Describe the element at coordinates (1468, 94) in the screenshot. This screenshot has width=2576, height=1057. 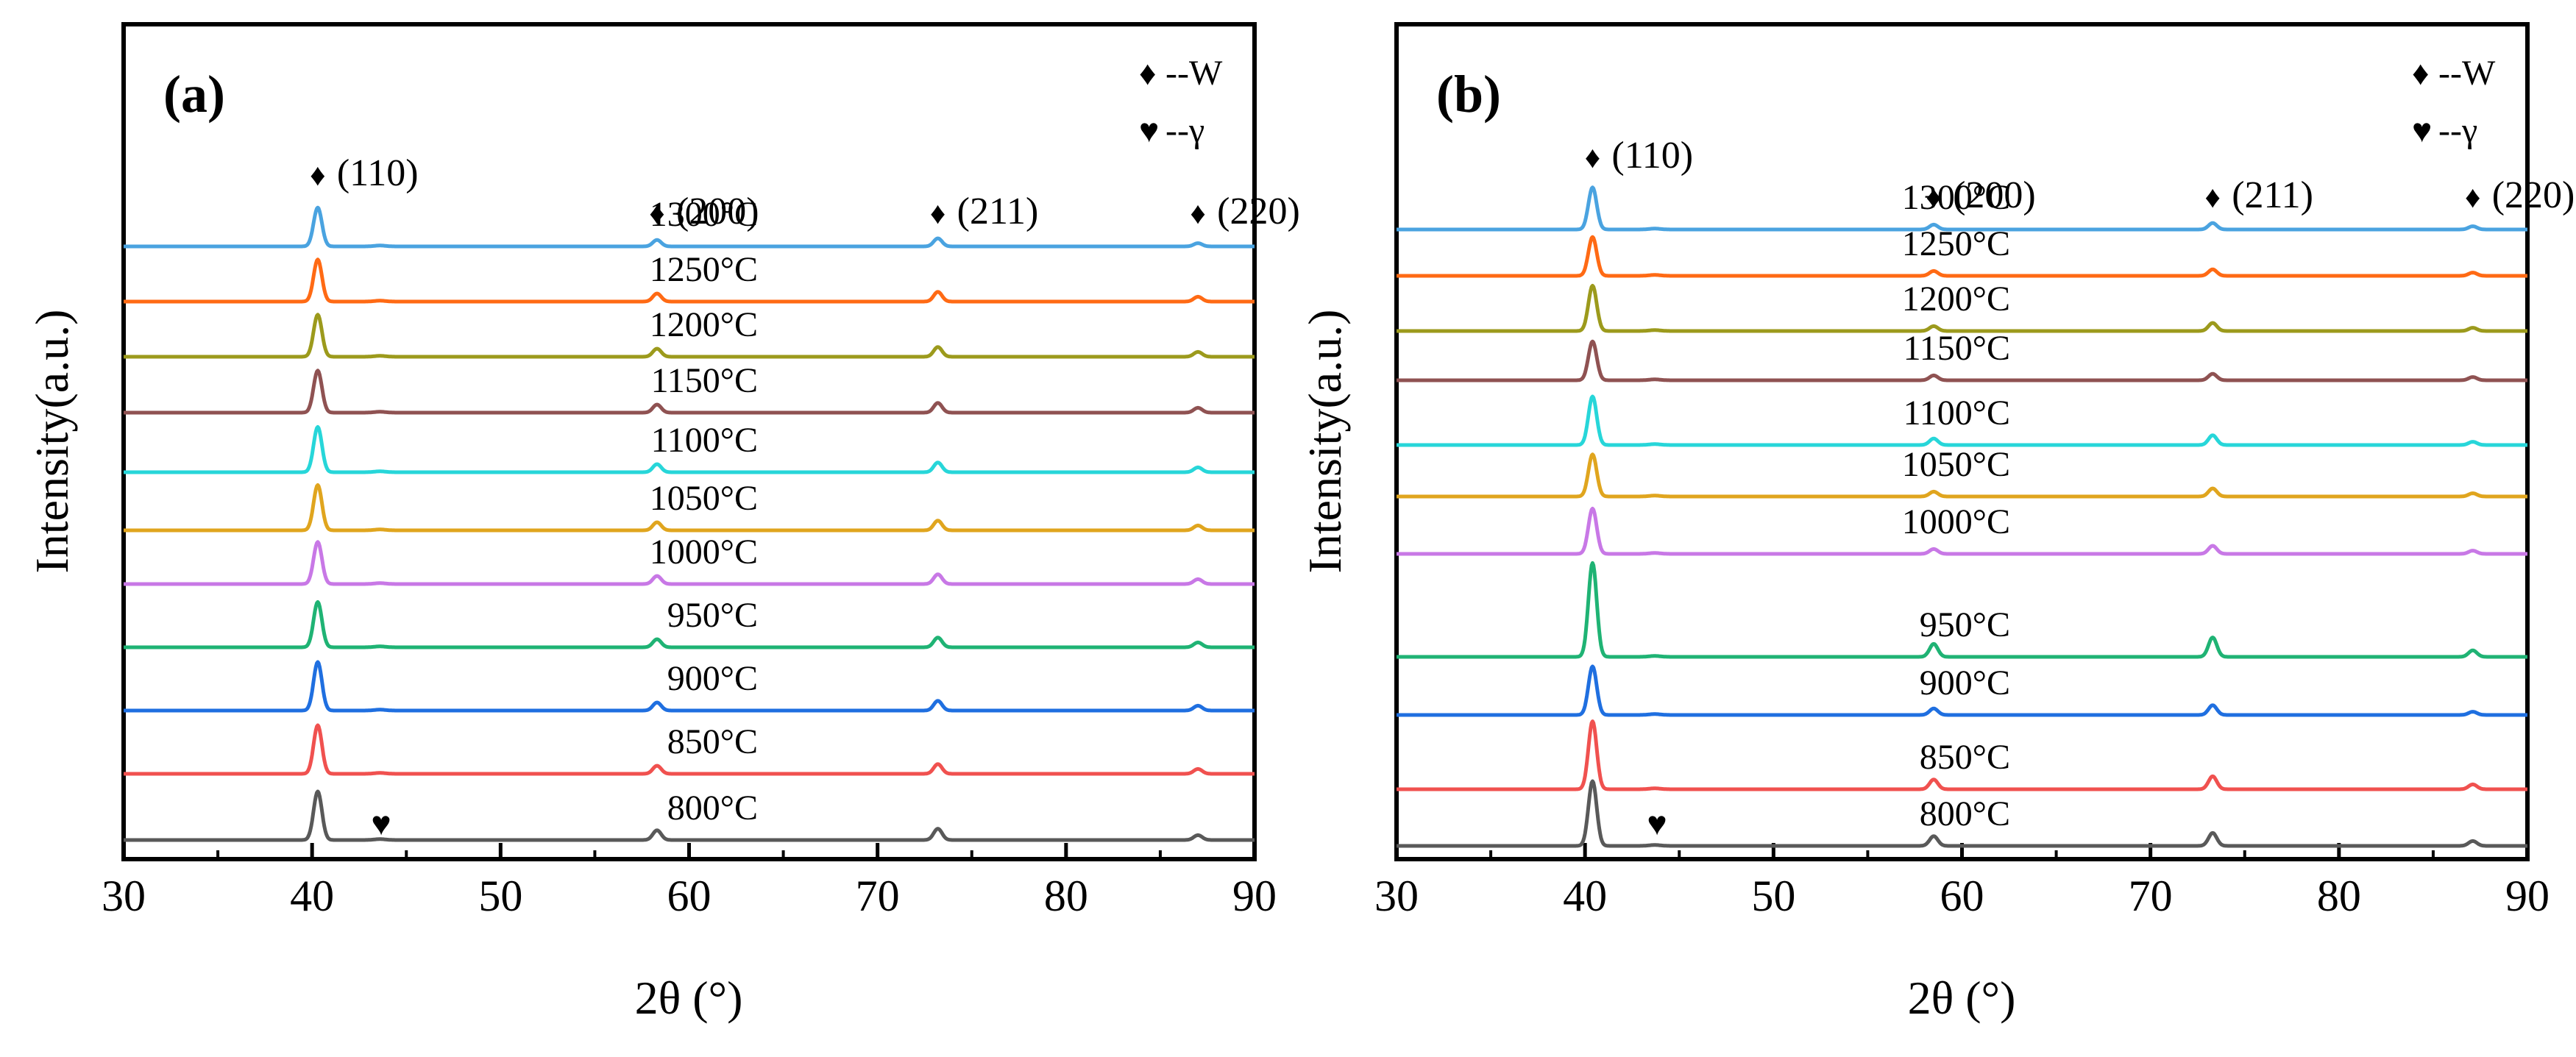
I see `panel-label: (b)` at that location.